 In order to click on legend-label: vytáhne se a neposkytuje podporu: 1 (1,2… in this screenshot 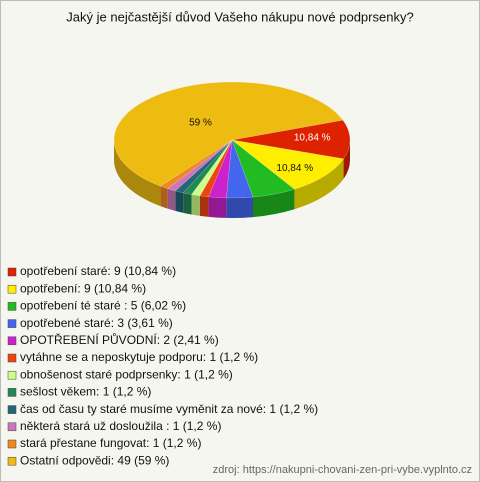, I will do `click(139, 357)`.